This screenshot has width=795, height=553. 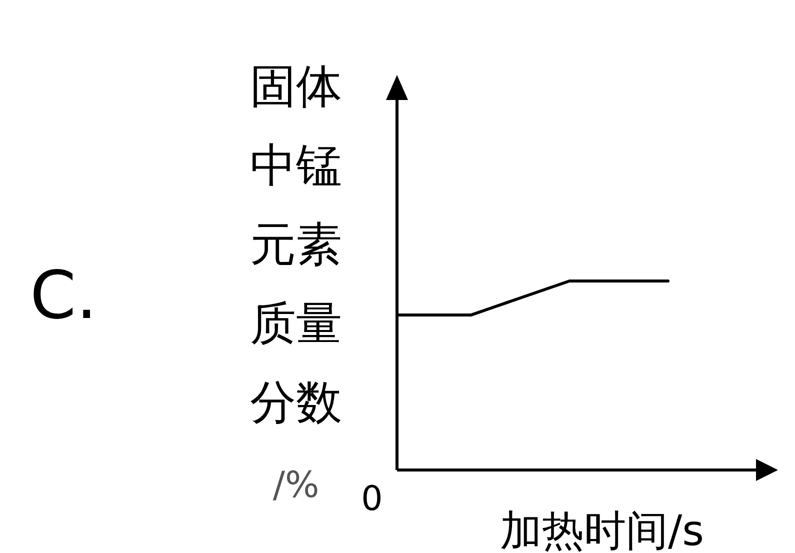 I want to click on x-axis-title: 加热时间/s, so click(x=602, y=529).